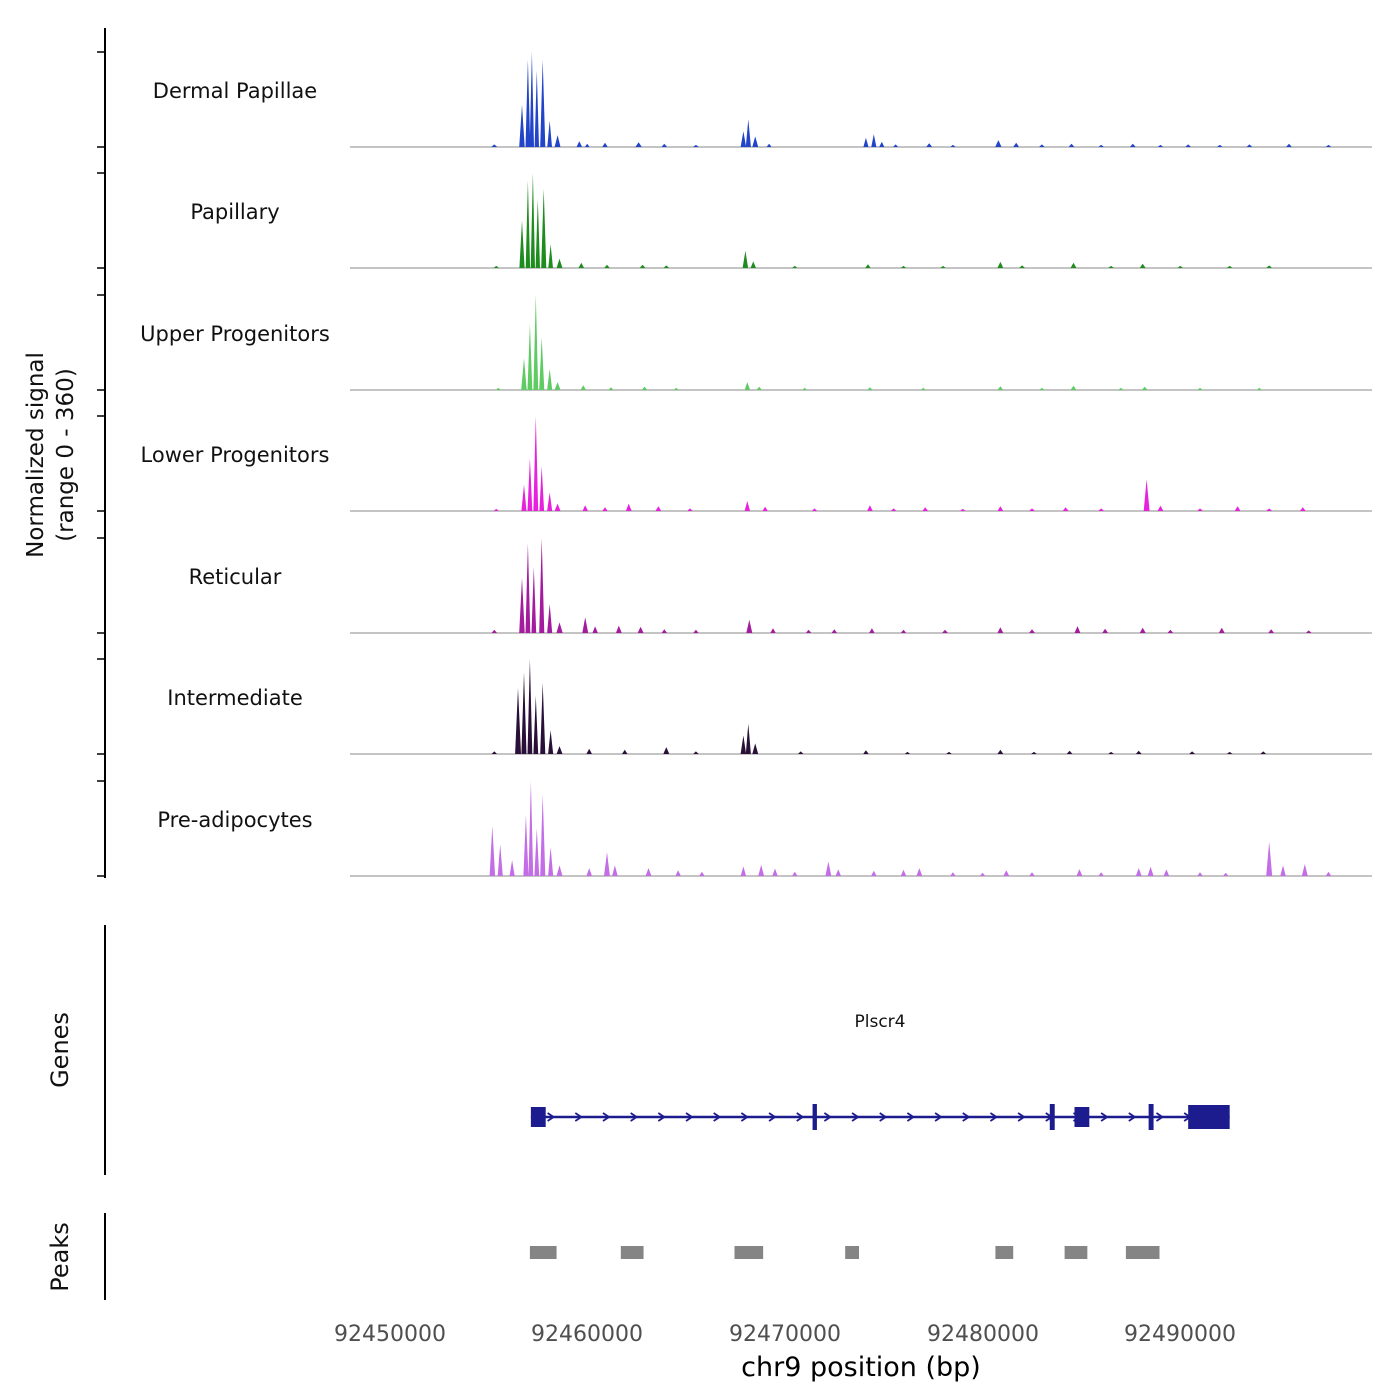 This screenshot has height=1400, width=1400. What do you see at coordinates (235, 91) in the screenshot?
I see `track-label-dermal-papillae: Dermal Papillae` at bounding box center [235, 91].